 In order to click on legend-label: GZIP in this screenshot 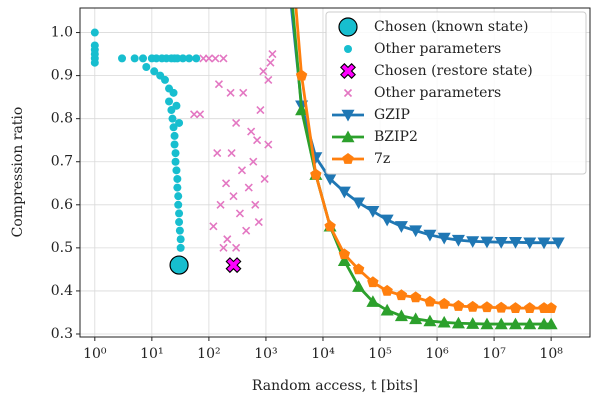, I will do `click(392, 115)`.